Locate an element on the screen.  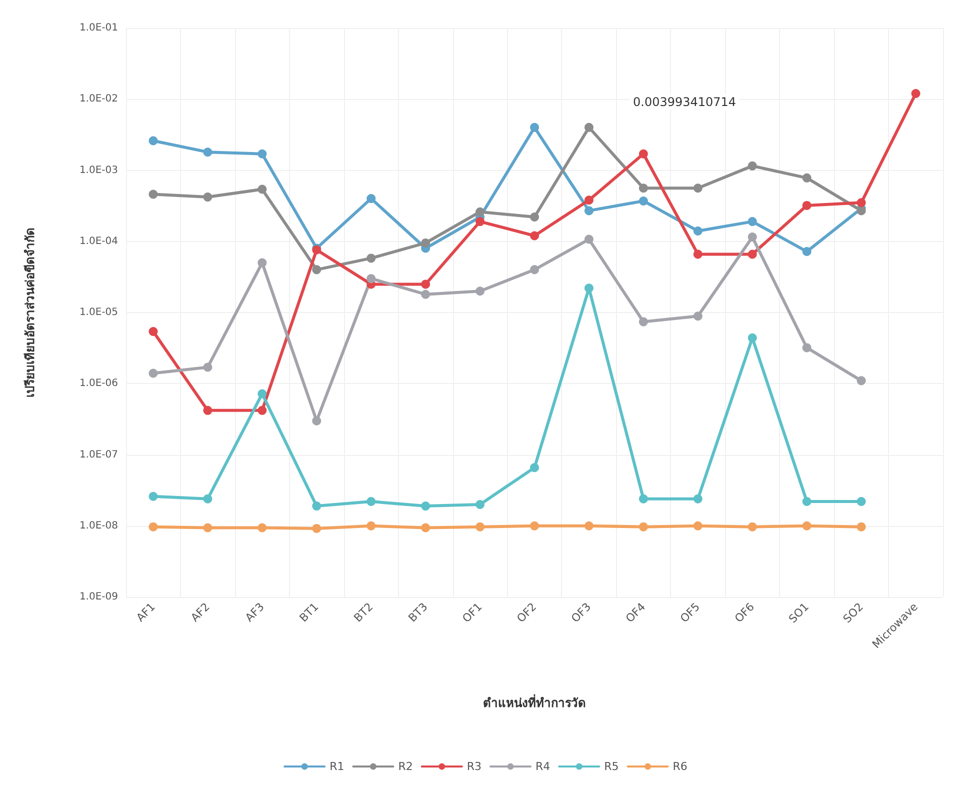
x-tick-label: OF5 is located at coordinates (690, 613).